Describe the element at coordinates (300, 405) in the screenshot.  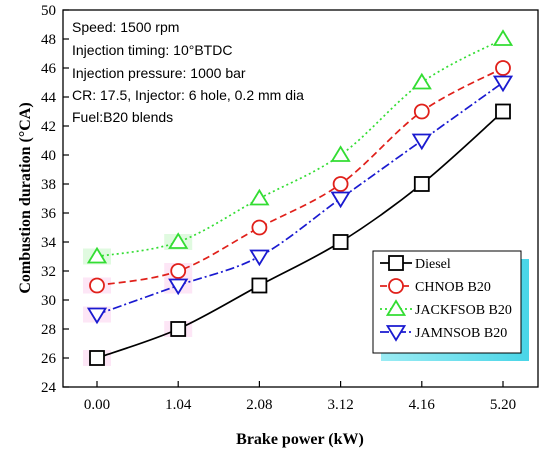
I see `x-tick-labels: 0.00 1.04 2.08 3.12 4.16 5.20` at that location.